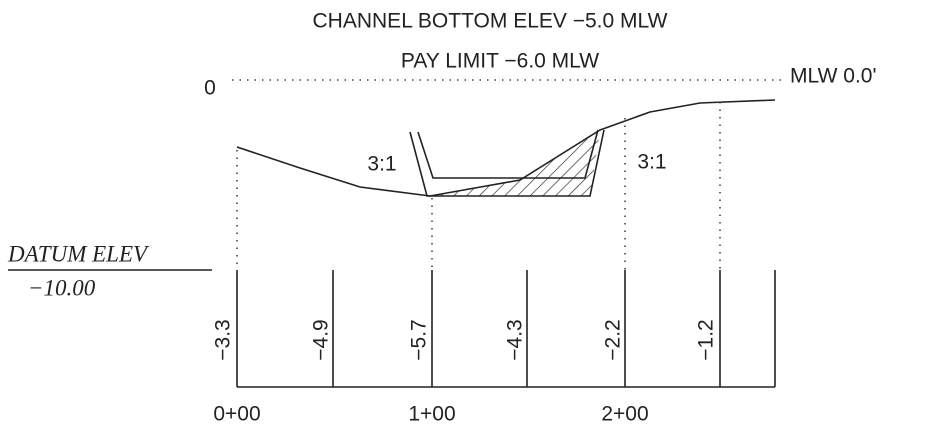  Describe the element at coordinates (381, 164) in the screenshot. I see `slope-left: 3:1` at that location.